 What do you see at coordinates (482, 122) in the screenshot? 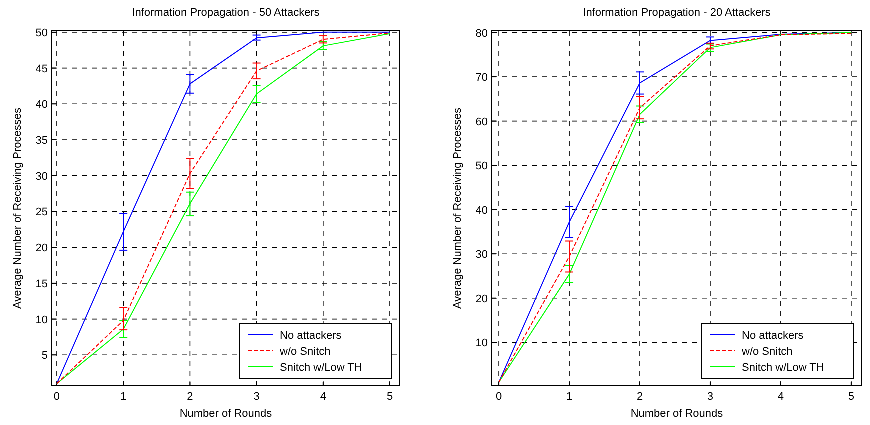
I see `y-tick-label: 60` at bounding box center [482, 122].